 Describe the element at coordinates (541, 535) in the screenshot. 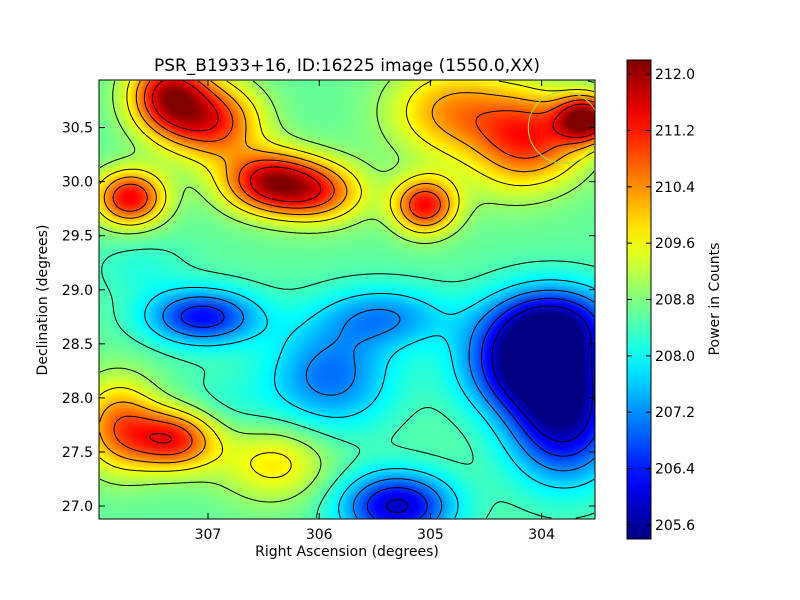

I see `x-tick-label: 304` at that location.